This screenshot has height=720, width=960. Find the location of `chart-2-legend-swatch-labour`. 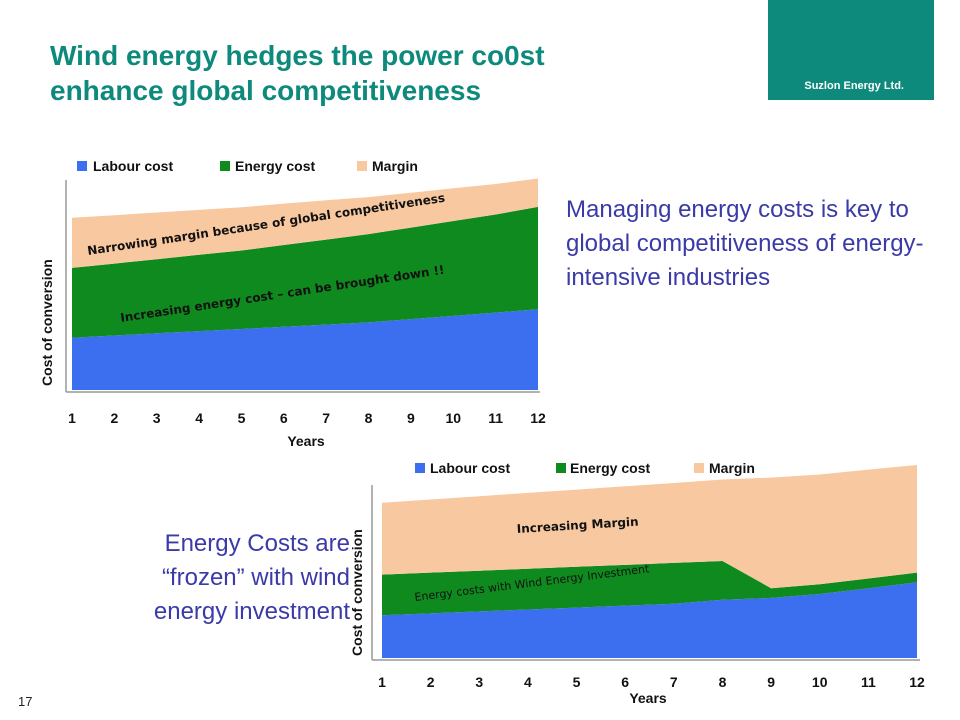

chart-2-legend-swatch-labour is located at coordinates (420, 468).